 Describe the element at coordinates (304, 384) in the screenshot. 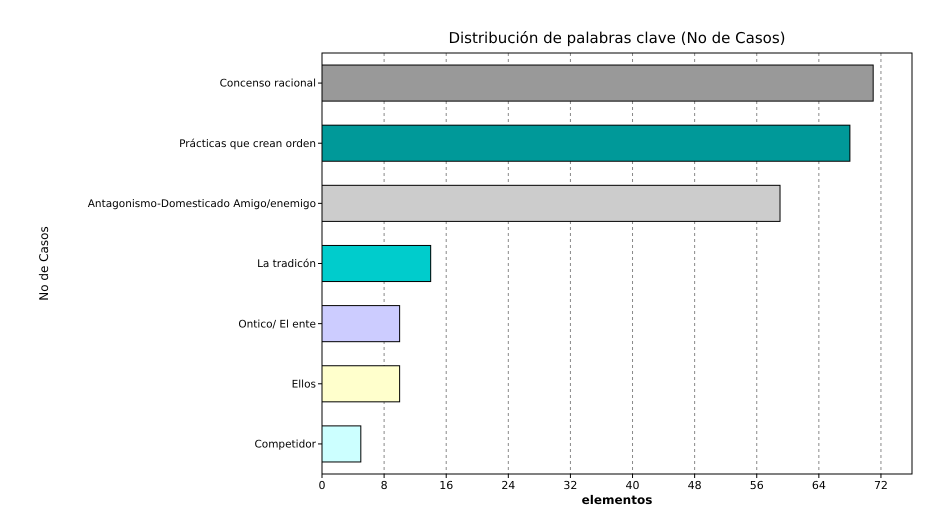

I see `y-tick-label: Ellos` at that location.